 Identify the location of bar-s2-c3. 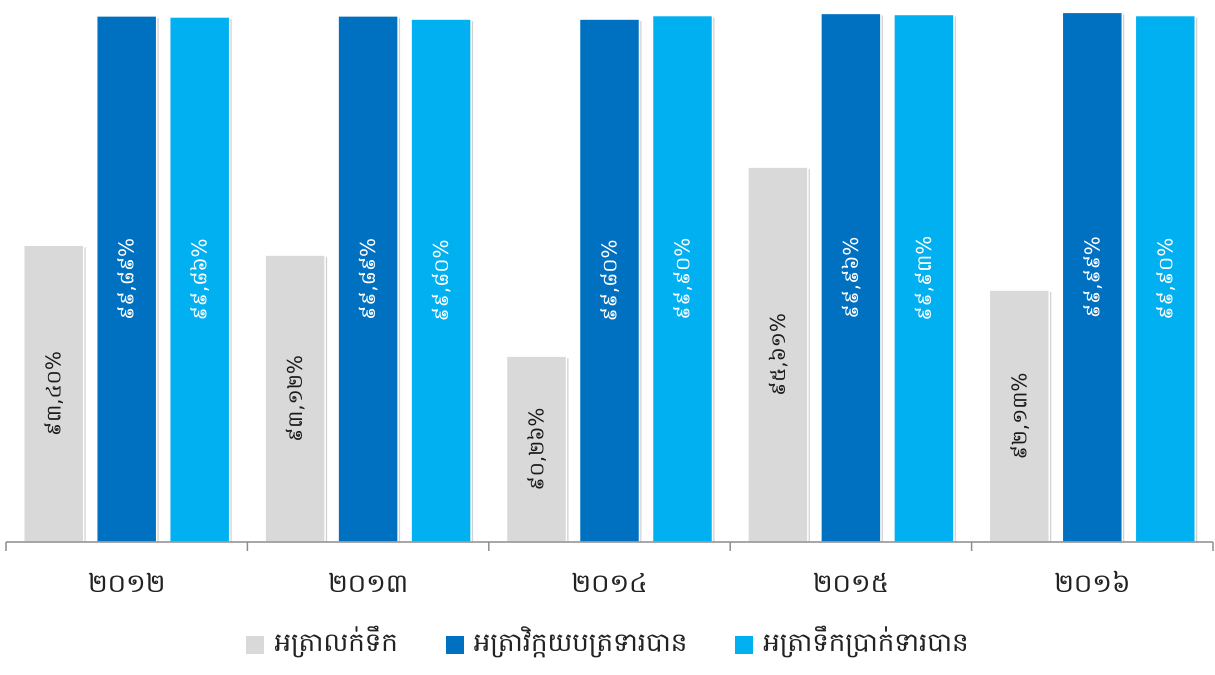
(924, 278).